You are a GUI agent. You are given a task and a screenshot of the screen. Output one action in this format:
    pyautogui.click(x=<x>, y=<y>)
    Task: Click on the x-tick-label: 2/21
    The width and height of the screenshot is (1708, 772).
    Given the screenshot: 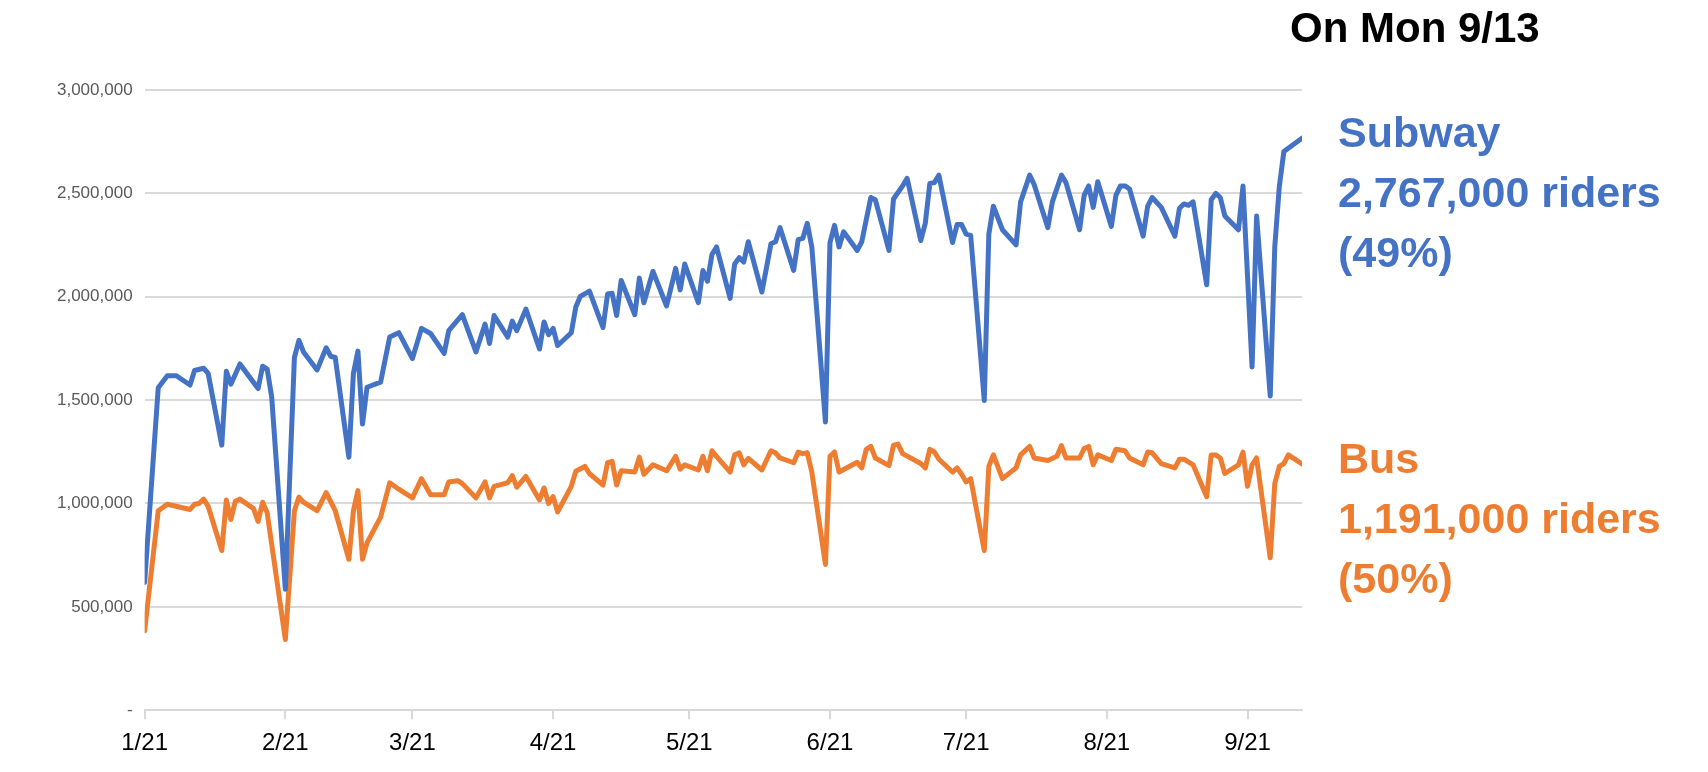 What is the action you would take?
    pyautogui.click(x=285, y=742)
    